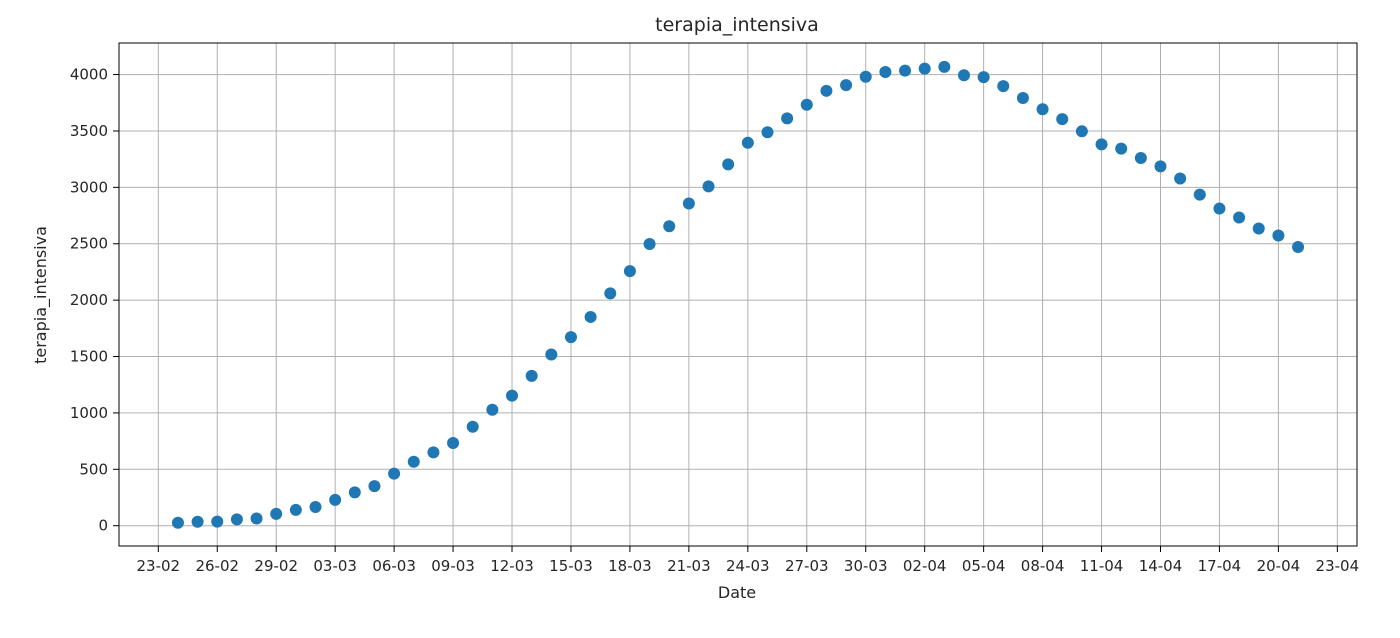 The height and width of the screenshot is (638, 1400). What do you see at coordinates (866, 566) in the screenshot?
I see `x-tick-label: 30-03` at bounding box center [866, 566].